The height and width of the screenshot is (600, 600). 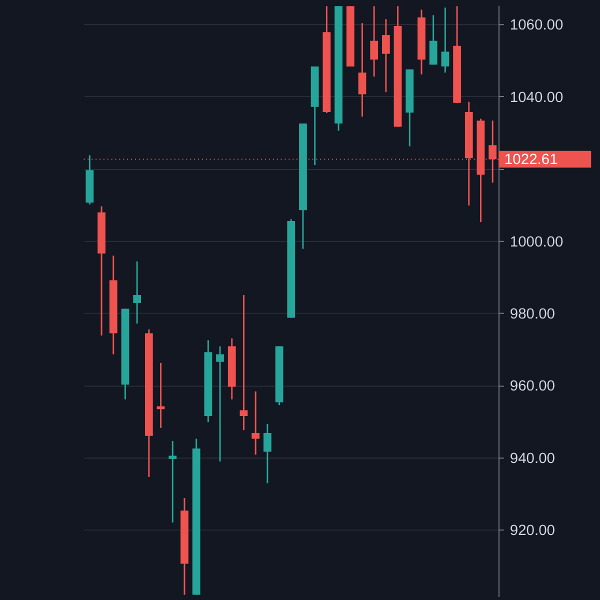 I want to click on y-tick-label: 960.00, so click(x=533, y=386).